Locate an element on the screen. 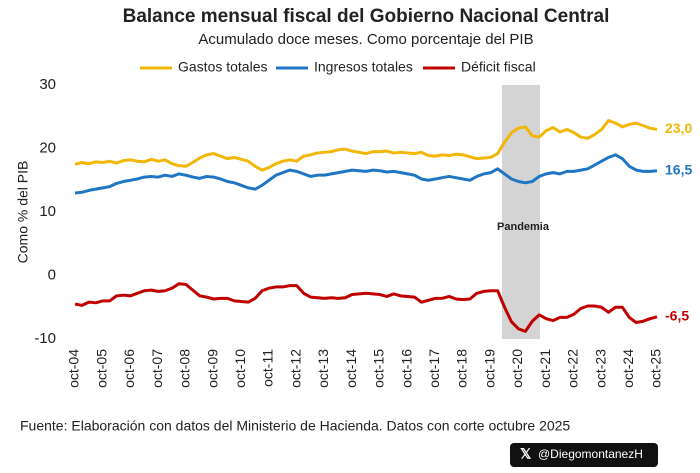 This screenshot has width=700, height=473. legend-label: Déficit fiscal is located at coordinates (498, 67).